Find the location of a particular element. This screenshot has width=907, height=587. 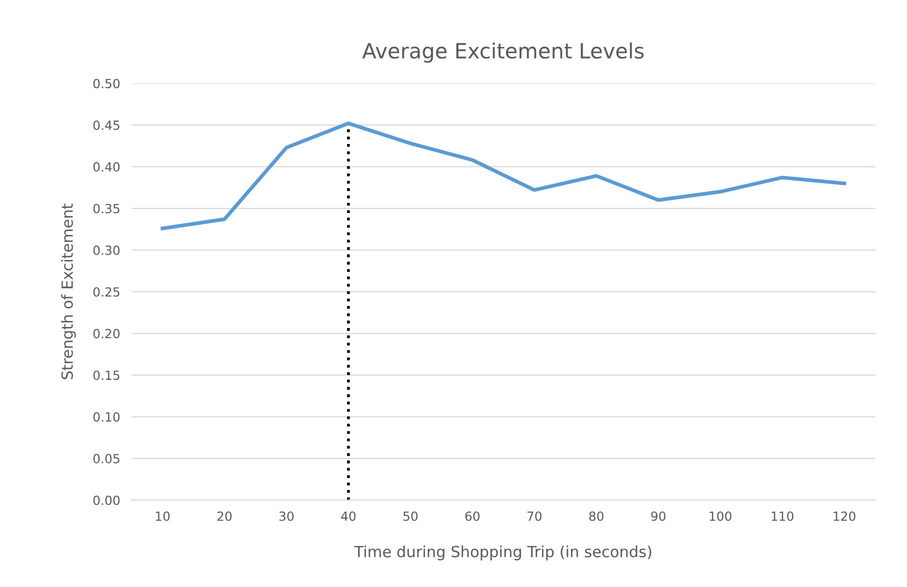

y-tick-label: 0.40 is located at coordinates (106, 167).